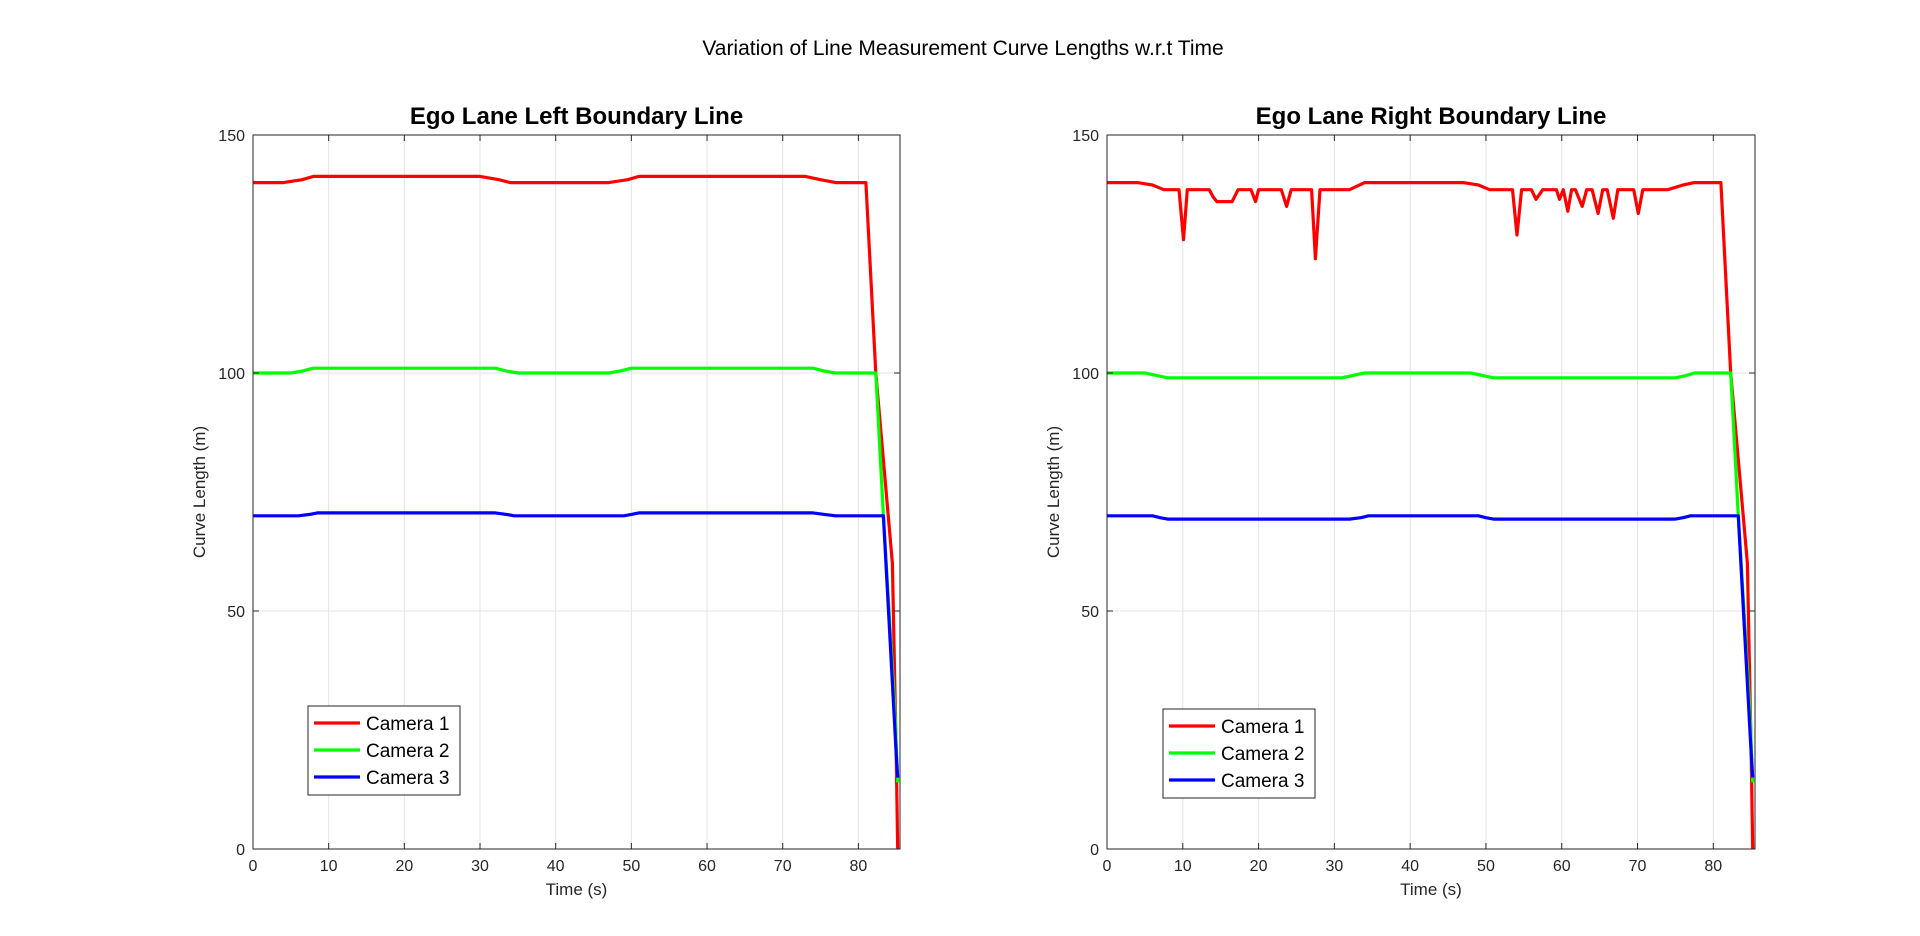 This screenshot has height=936, width=1920. I want to click on chart-title: Ego Lane Right Boundary Line, so click(1431, 116).